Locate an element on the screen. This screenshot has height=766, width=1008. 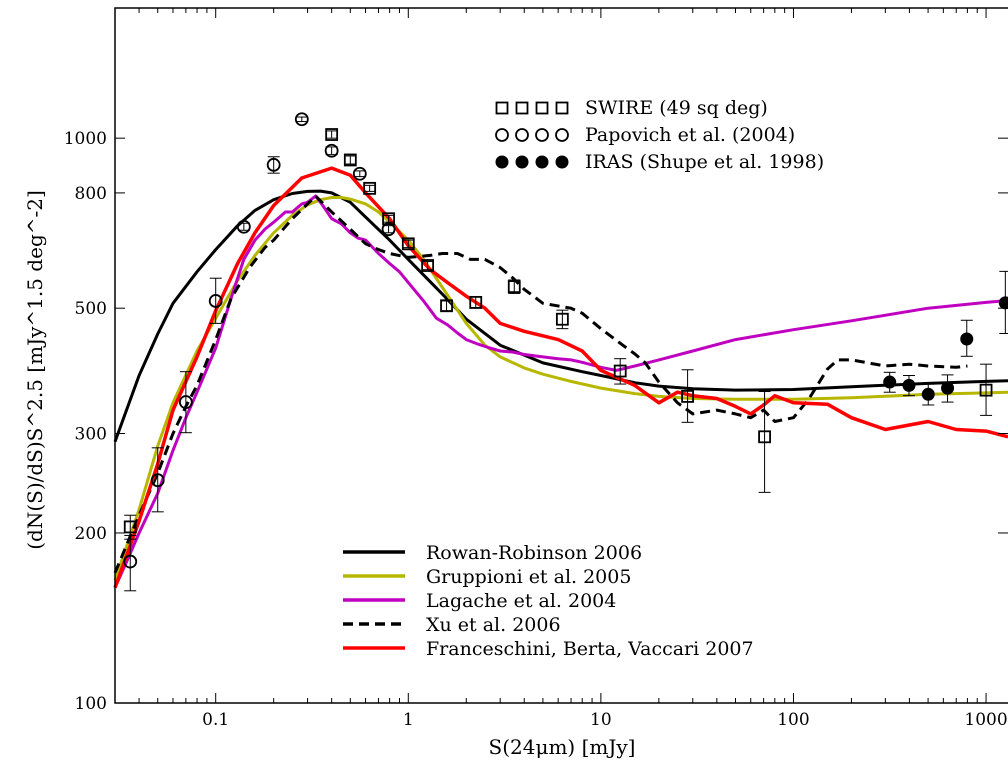
x-tick-label: 1 is located at coordinates (408, 720).